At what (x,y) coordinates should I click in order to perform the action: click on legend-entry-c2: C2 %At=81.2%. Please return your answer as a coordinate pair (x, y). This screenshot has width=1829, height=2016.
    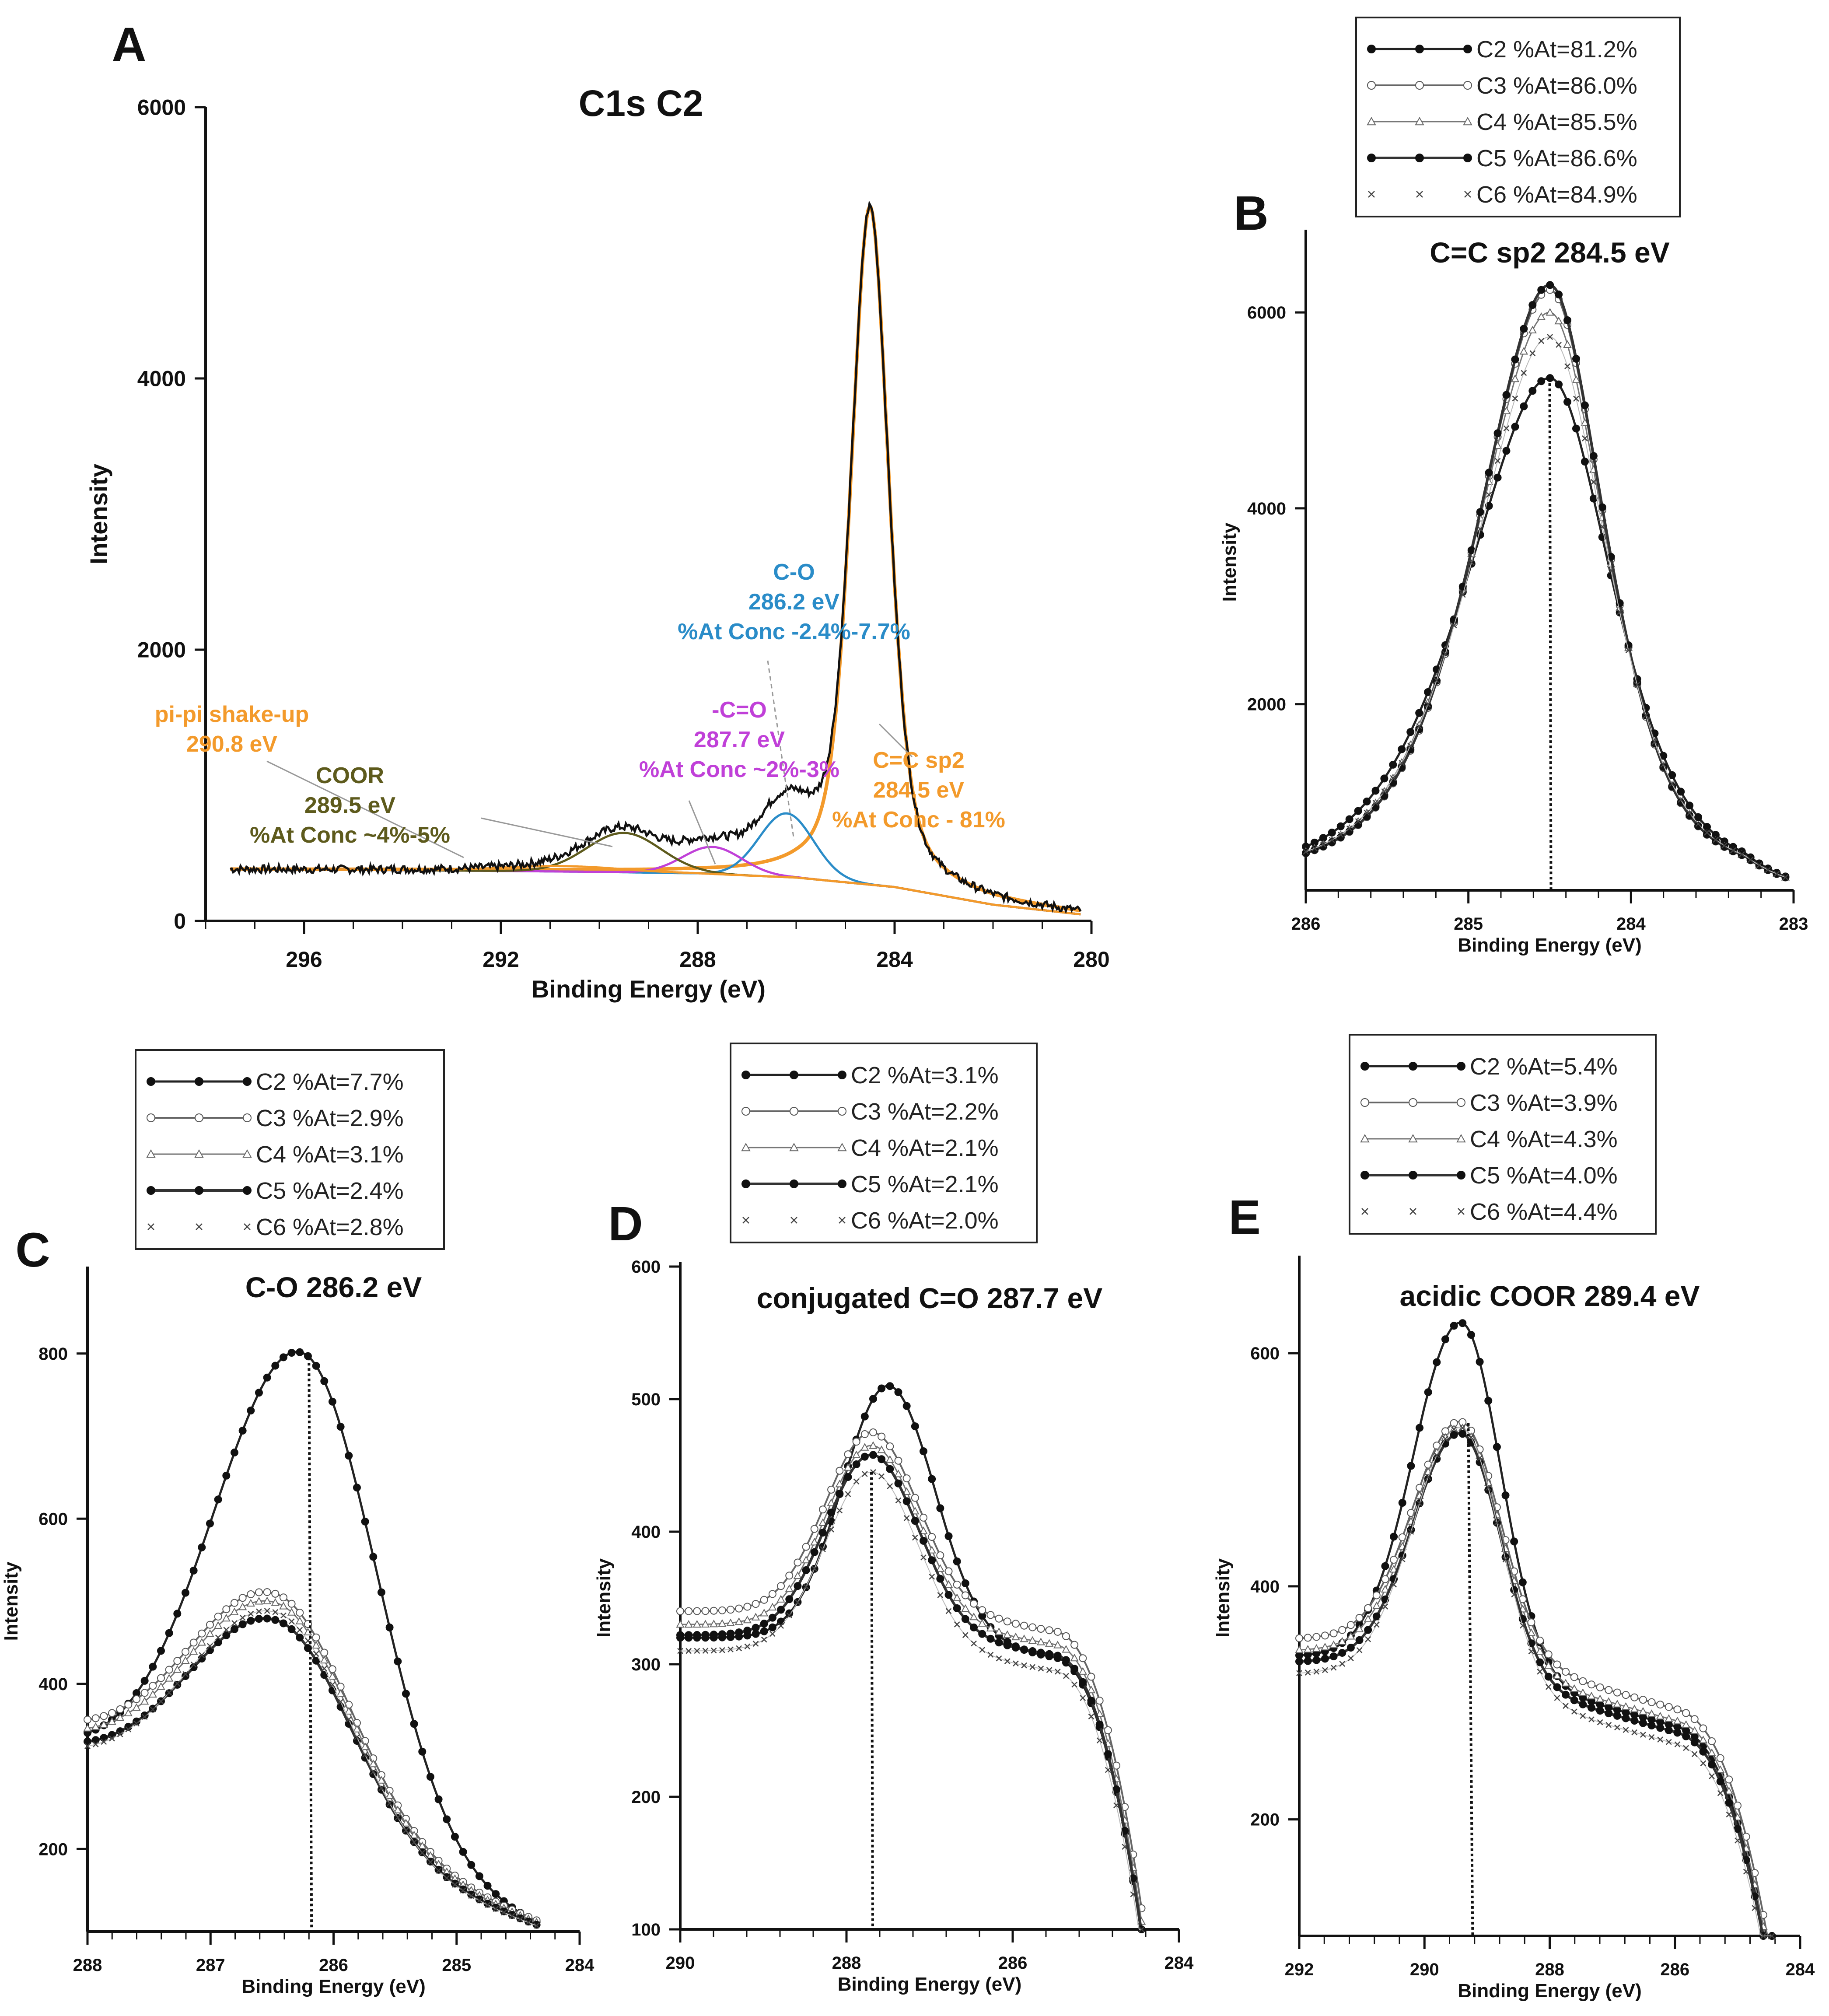
    Looking at the image, I should click on (1502, 49).